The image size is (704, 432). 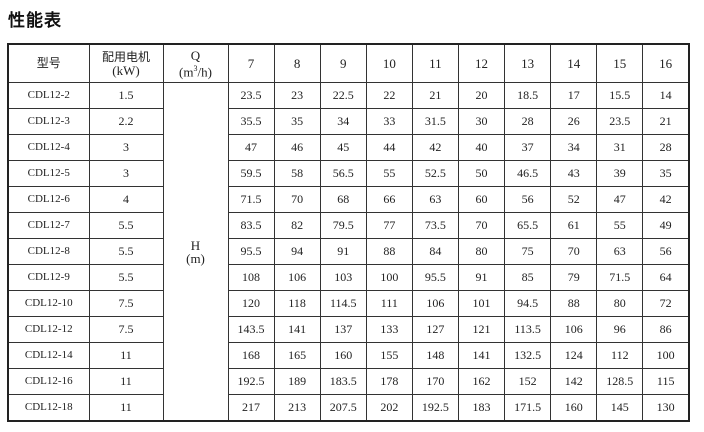 What do you see at coordinates (666, 303) in the screenshot?
I see `head-value-cell: 72` at bounding box center [666, 303].